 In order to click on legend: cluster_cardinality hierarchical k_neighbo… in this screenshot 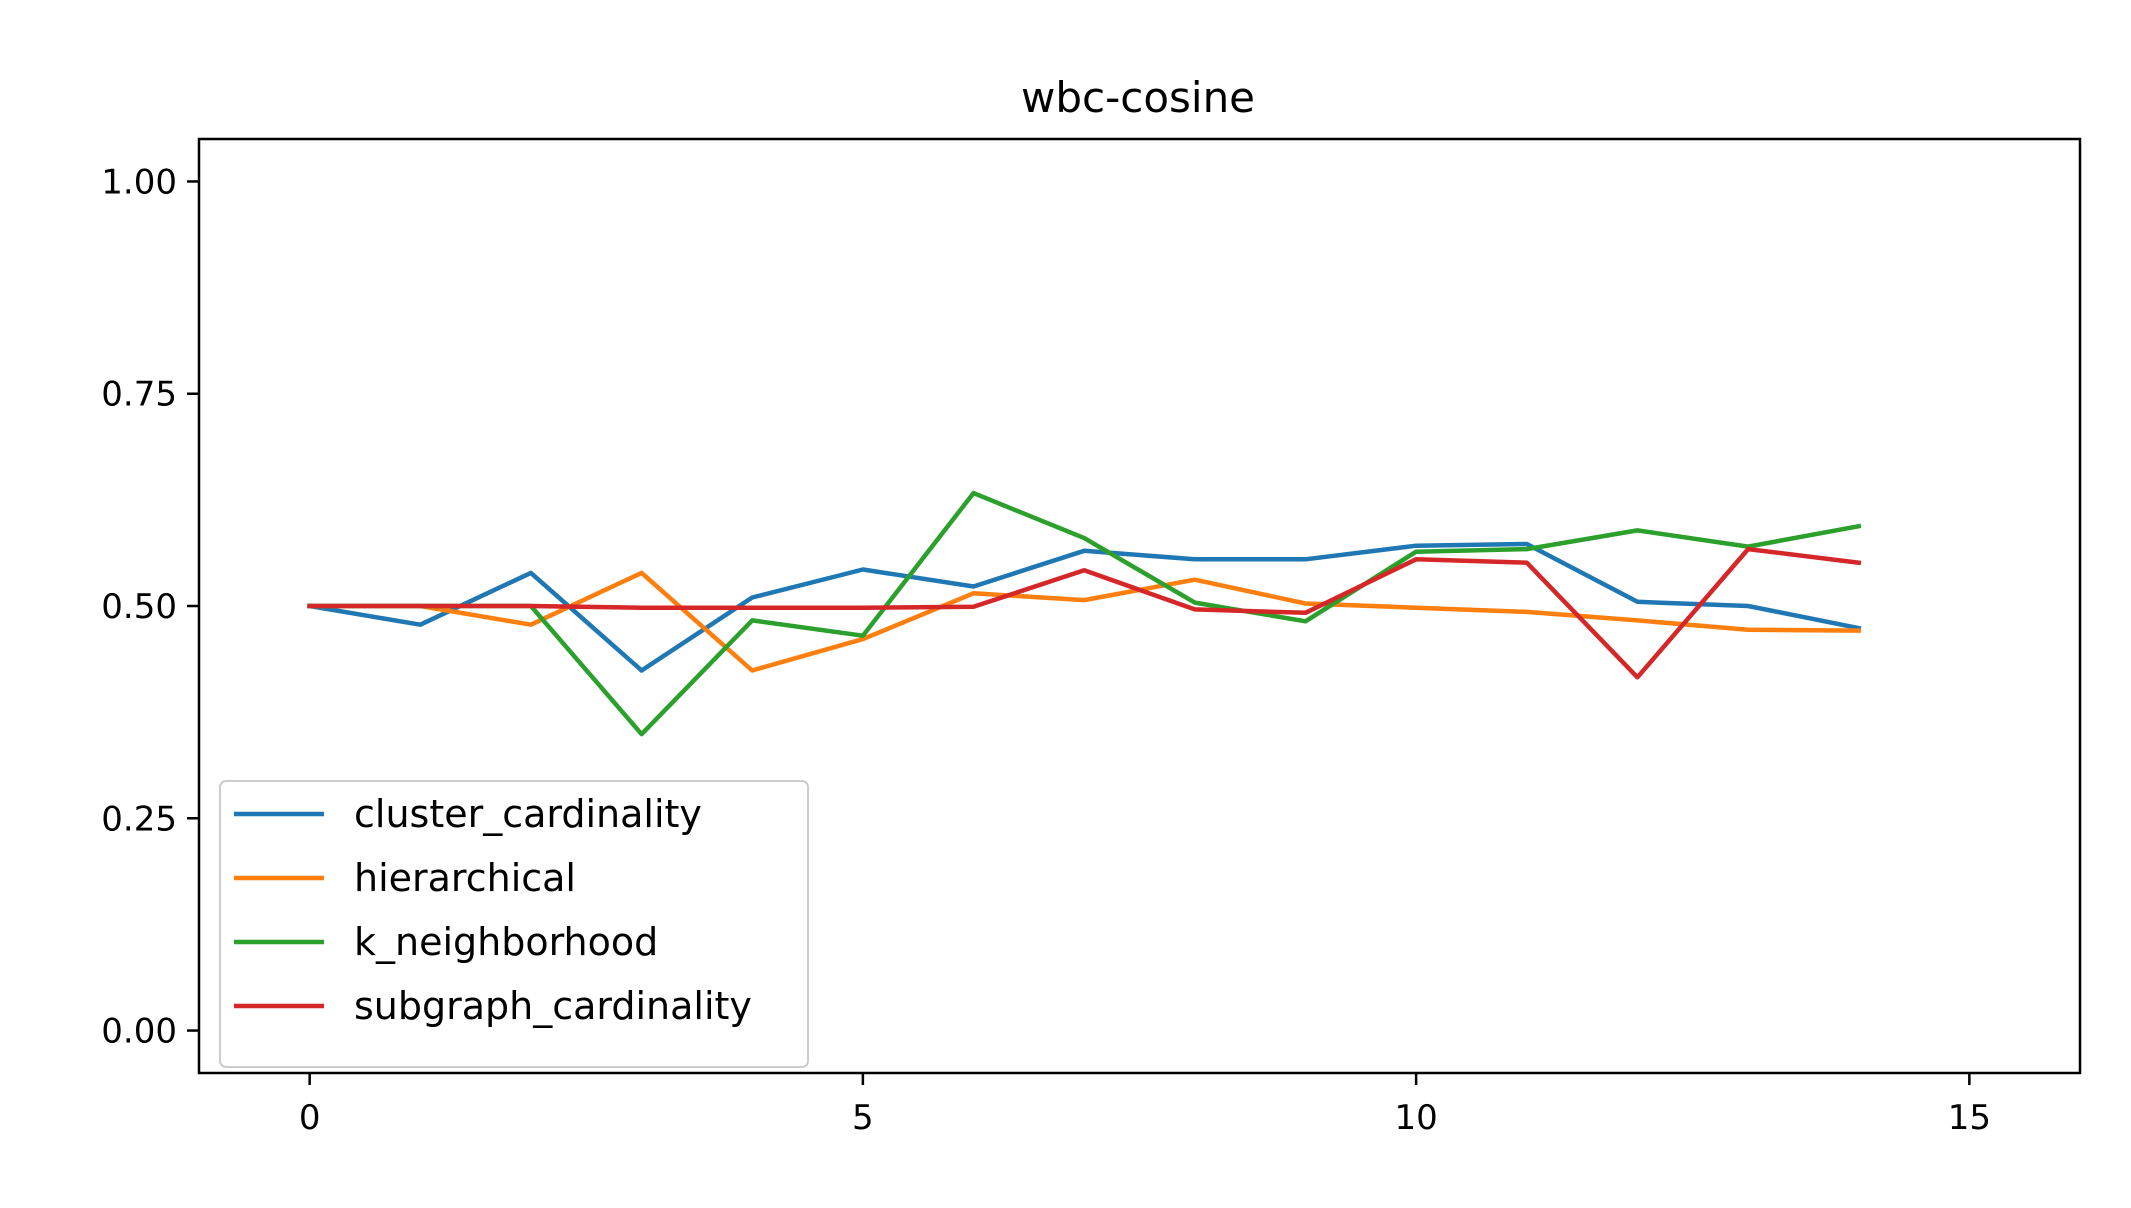, I will do `click(514, 924)`.